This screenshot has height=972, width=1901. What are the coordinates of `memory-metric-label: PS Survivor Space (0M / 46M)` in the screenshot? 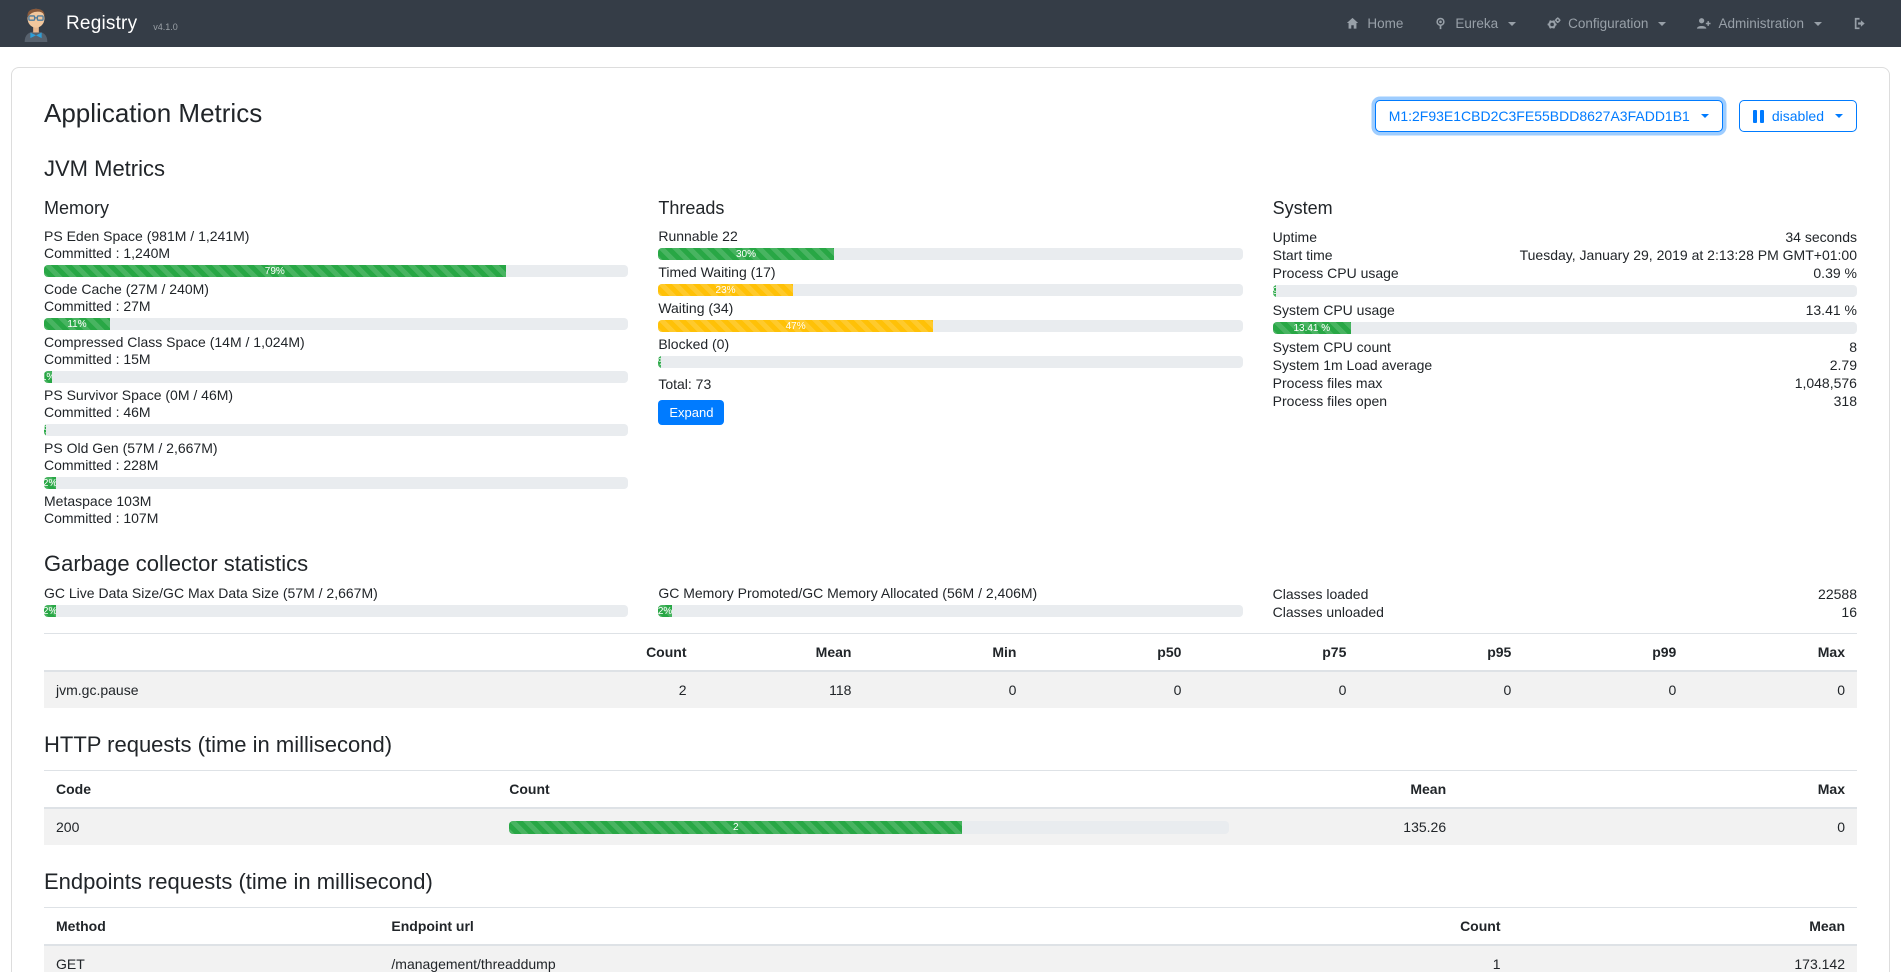 It's located at (139, 395).